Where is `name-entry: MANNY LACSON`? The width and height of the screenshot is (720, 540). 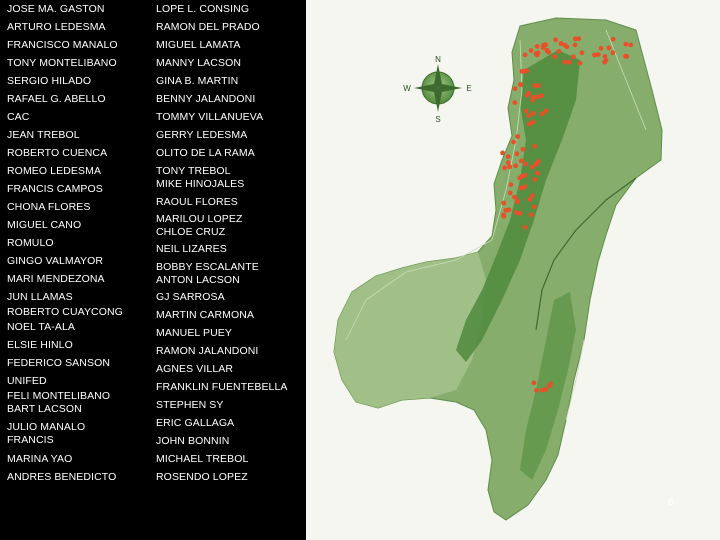
name-entry: MANNY LACSON is located at coordinates (199, 63).